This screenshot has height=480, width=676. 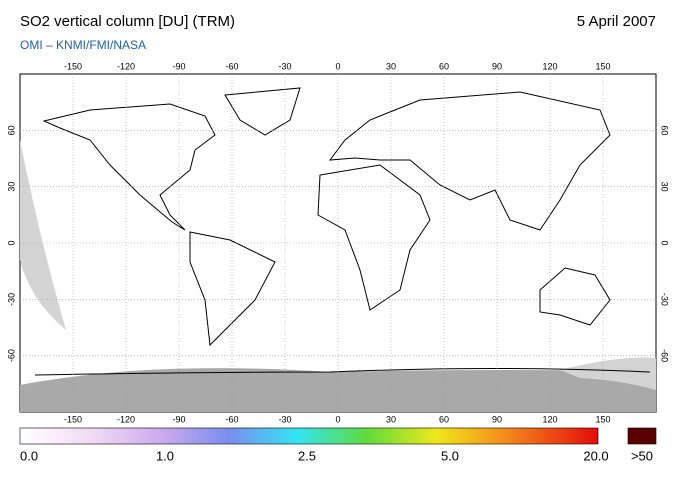 What do you see at coordinates (11, 242) in the screenshot?
I see `lat-label-left: 0` at bounding box center [11, 242].